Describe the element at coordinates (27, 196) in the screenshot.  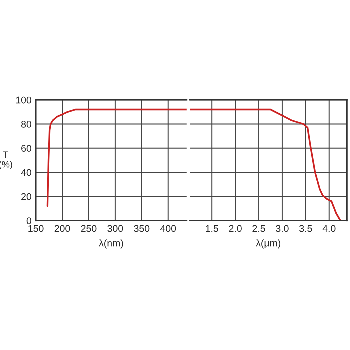
I see `y-tick-label: 20` at that location.